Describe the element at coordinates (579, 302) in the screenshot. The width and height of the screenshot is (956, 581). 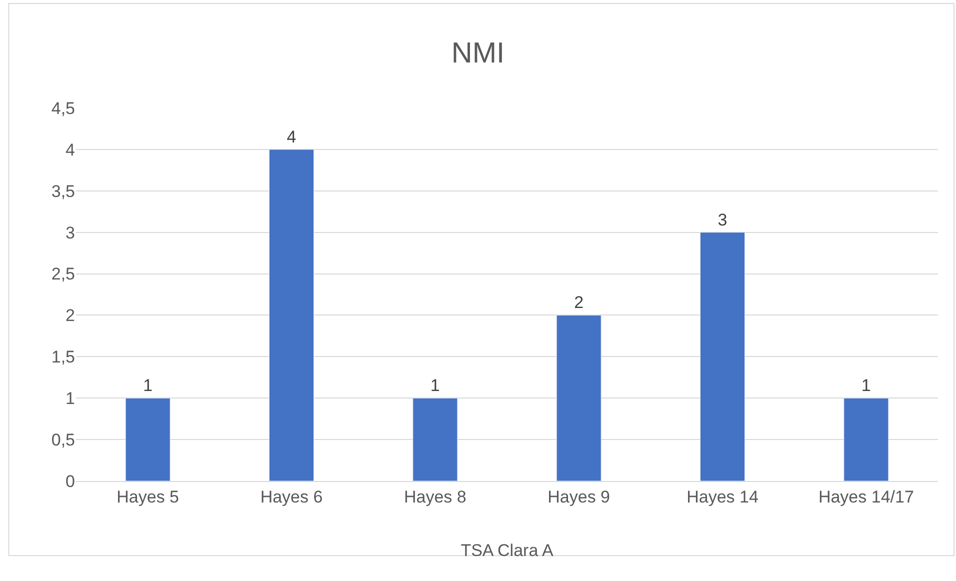
I see `data-label: 2` at that location.